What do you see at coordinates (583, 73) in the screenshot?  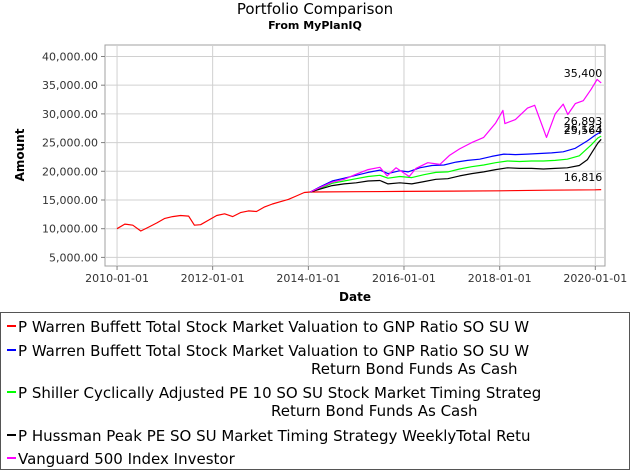 I see `end-value-label: 35,400` at bounding box center [583, 73].